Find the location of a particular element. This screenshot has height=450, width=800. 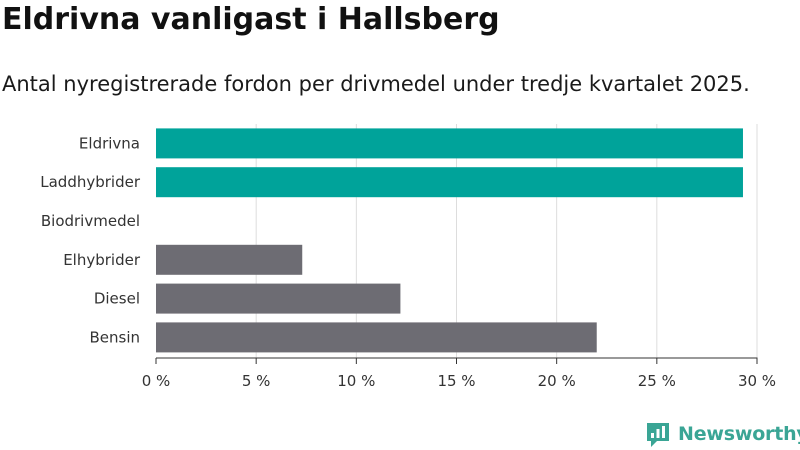

x-tick-label: 20 % is located at coordinates (557, 381).